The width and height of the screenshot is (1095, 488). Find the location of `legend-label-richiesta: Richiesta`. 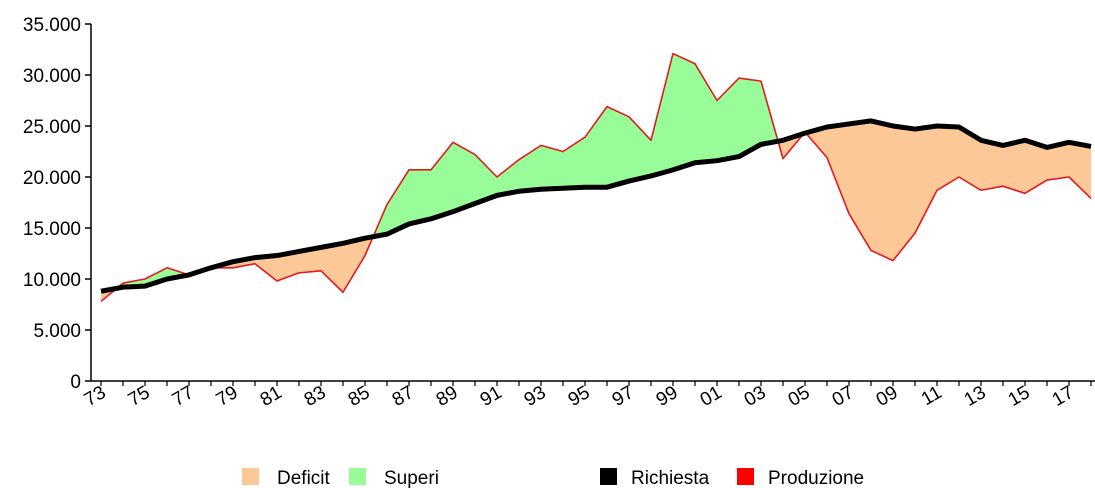

legend-label-richiesta: Richiesta is located at coordinates (670, 478).